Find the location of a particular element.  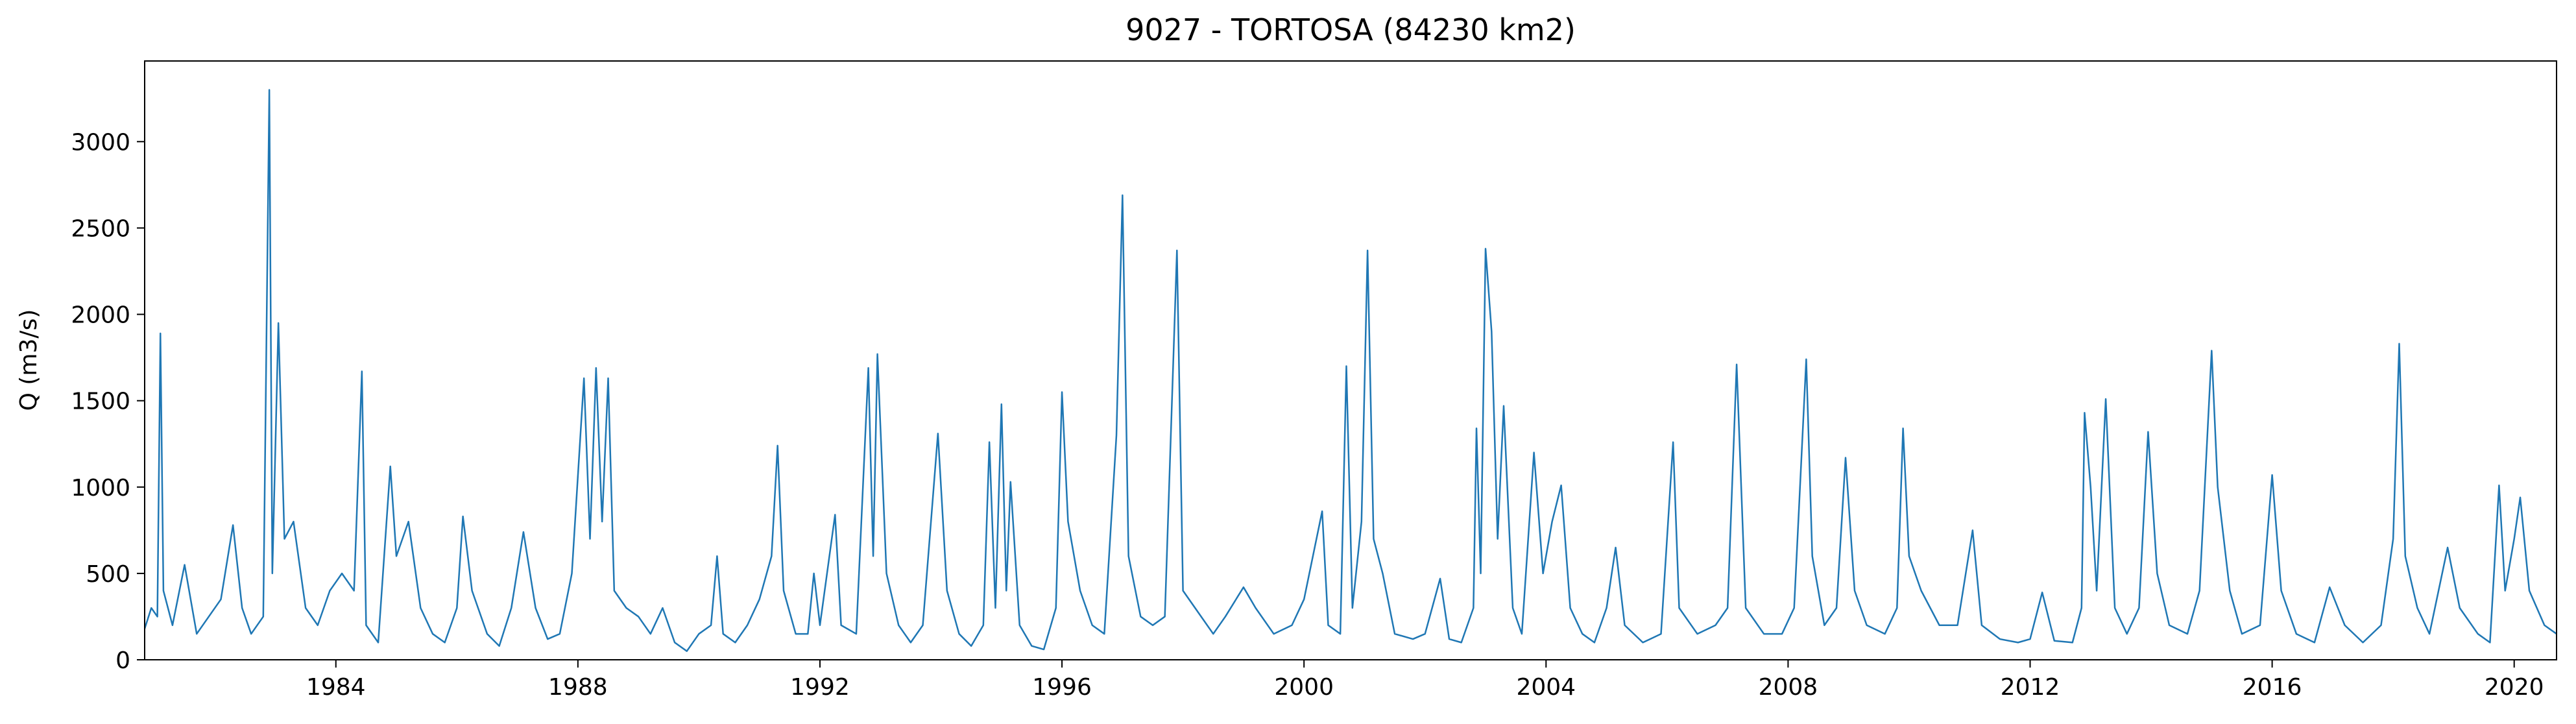

y-tick-label: 1000 is located at coordinates (100, 488).